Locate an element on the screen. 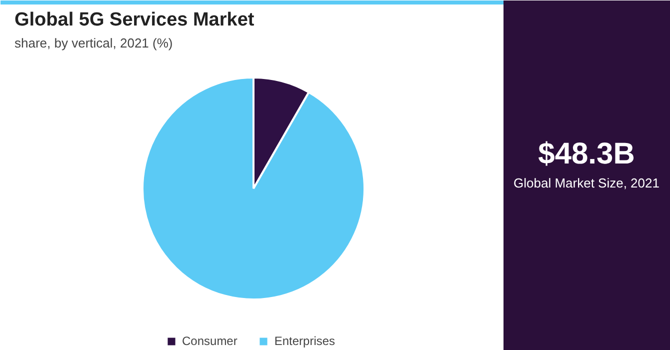 Image resolution: width=670 pixels, height=350 pixels. chart-subtitle: share, by vertical, 2021 (%) is located at coordinates (93, 43).